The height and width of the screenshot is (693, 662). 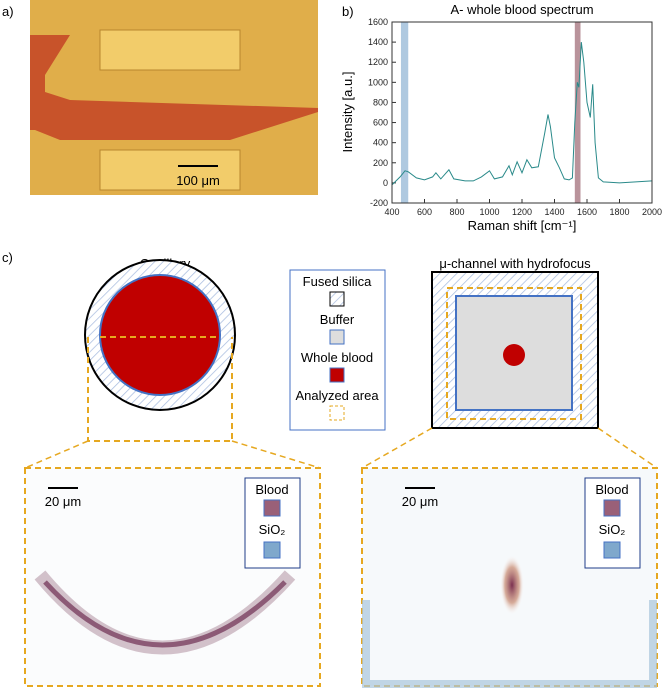 What do you see at coordinates (378, 62) in the screenshot?
I see `y-tick-label: 1200` at bounding box center [378, 62].